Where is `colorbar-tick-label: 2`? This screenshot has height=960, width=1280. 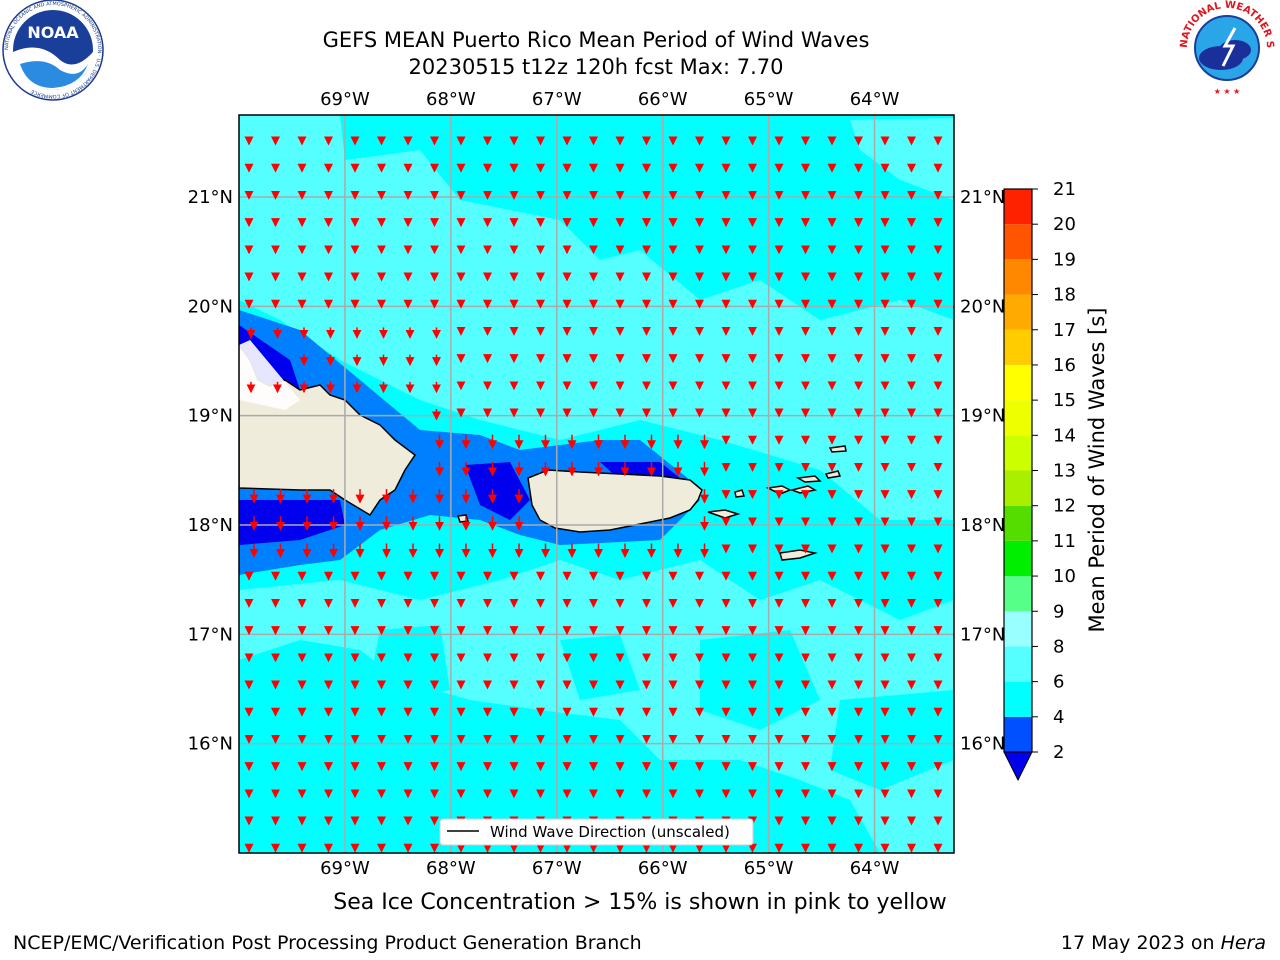 colorbar-tick-label: 2 is located at coordinates (1058, 752).